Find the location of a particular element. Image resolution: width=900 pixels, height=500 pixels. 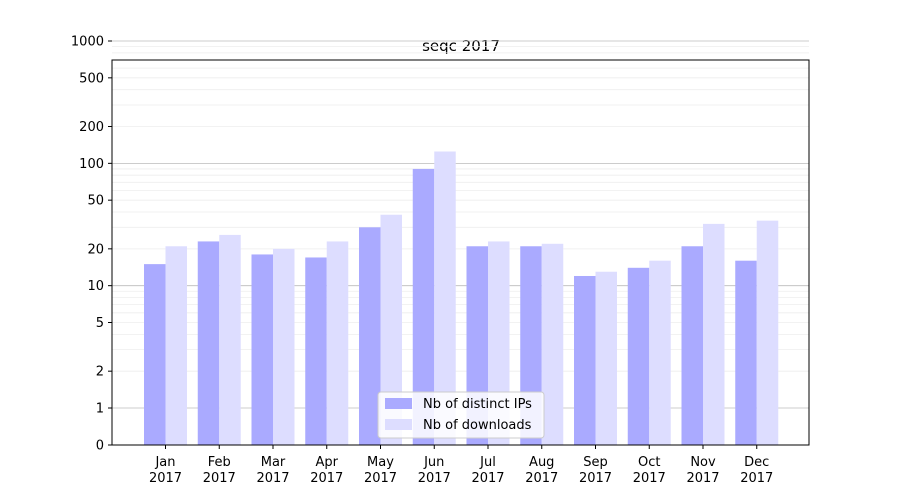

y-tick-label: 100 is located at coordinates (91, 164).